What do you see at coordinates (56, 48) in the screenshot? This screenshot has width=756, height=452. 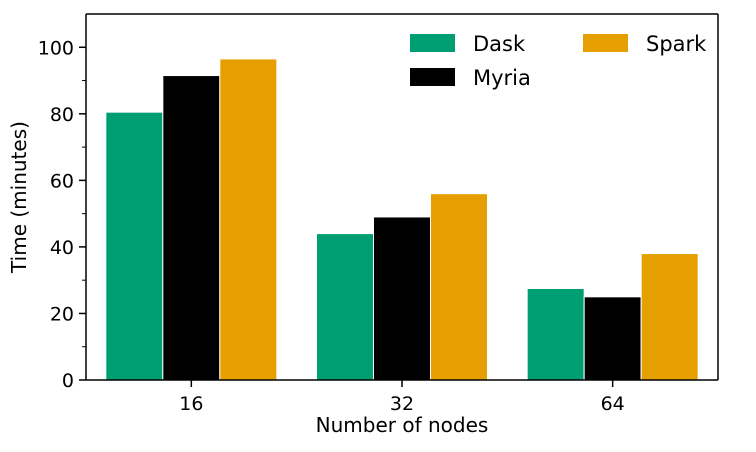 I see `y-tick-label: 100` at bounding box center [56, 48].